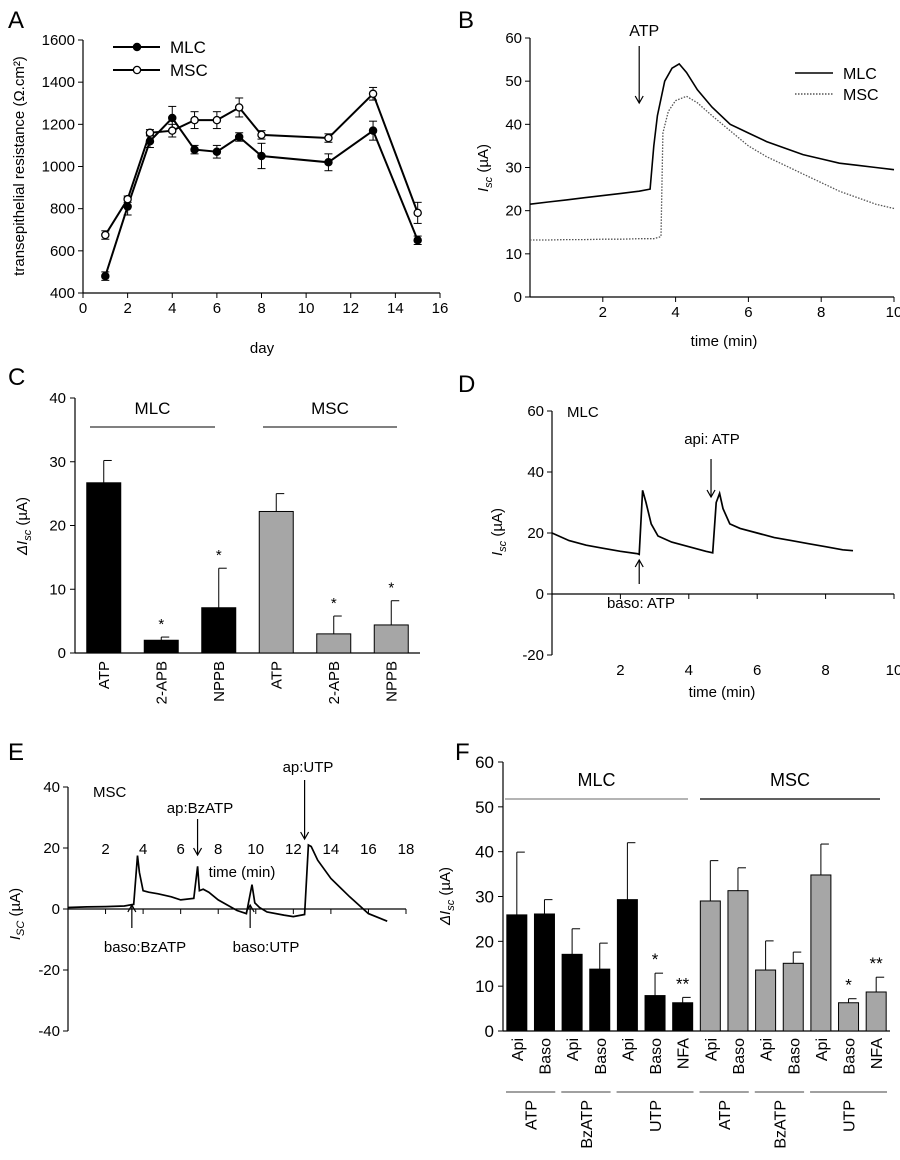  What do you see at coordinates (683, 983) in the screenshot?
I see `significance-mark: **` at bounding box center [683, 983].